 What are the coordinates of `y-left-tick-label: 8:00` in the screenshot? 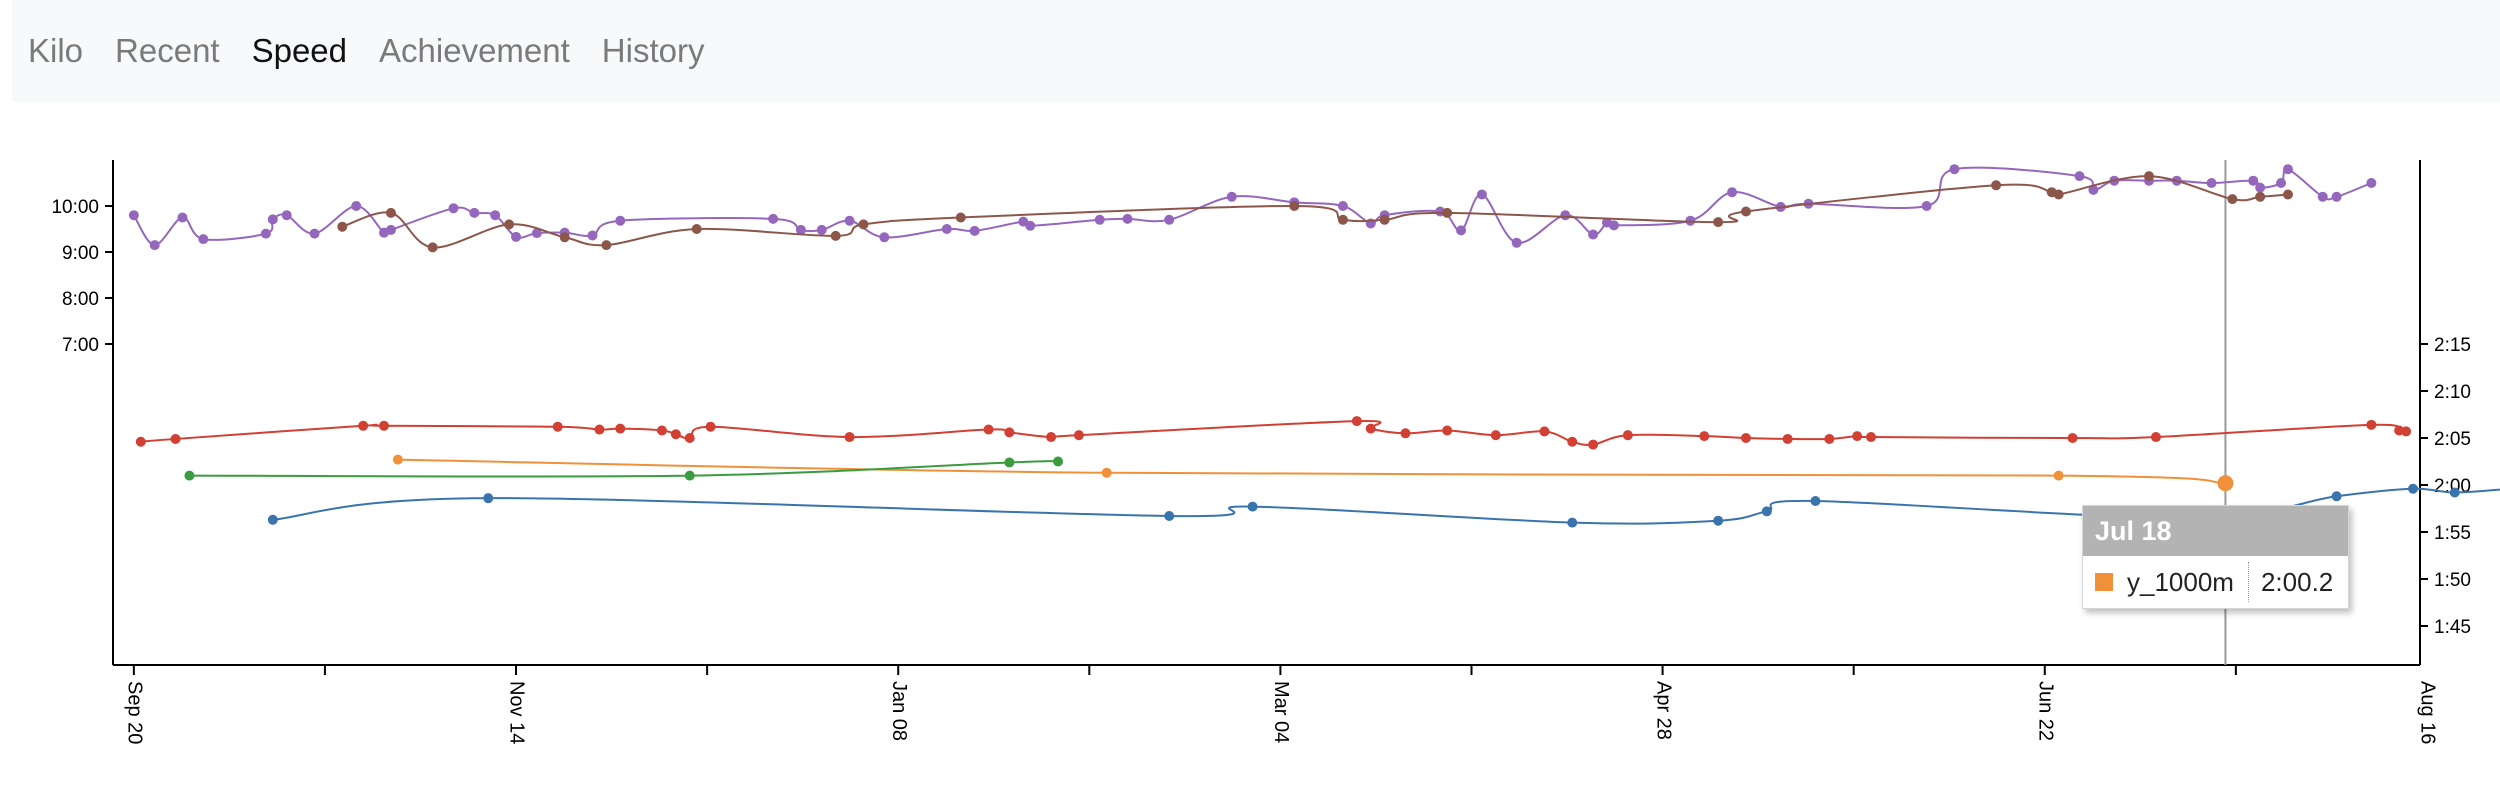 It's located at (80, 299).